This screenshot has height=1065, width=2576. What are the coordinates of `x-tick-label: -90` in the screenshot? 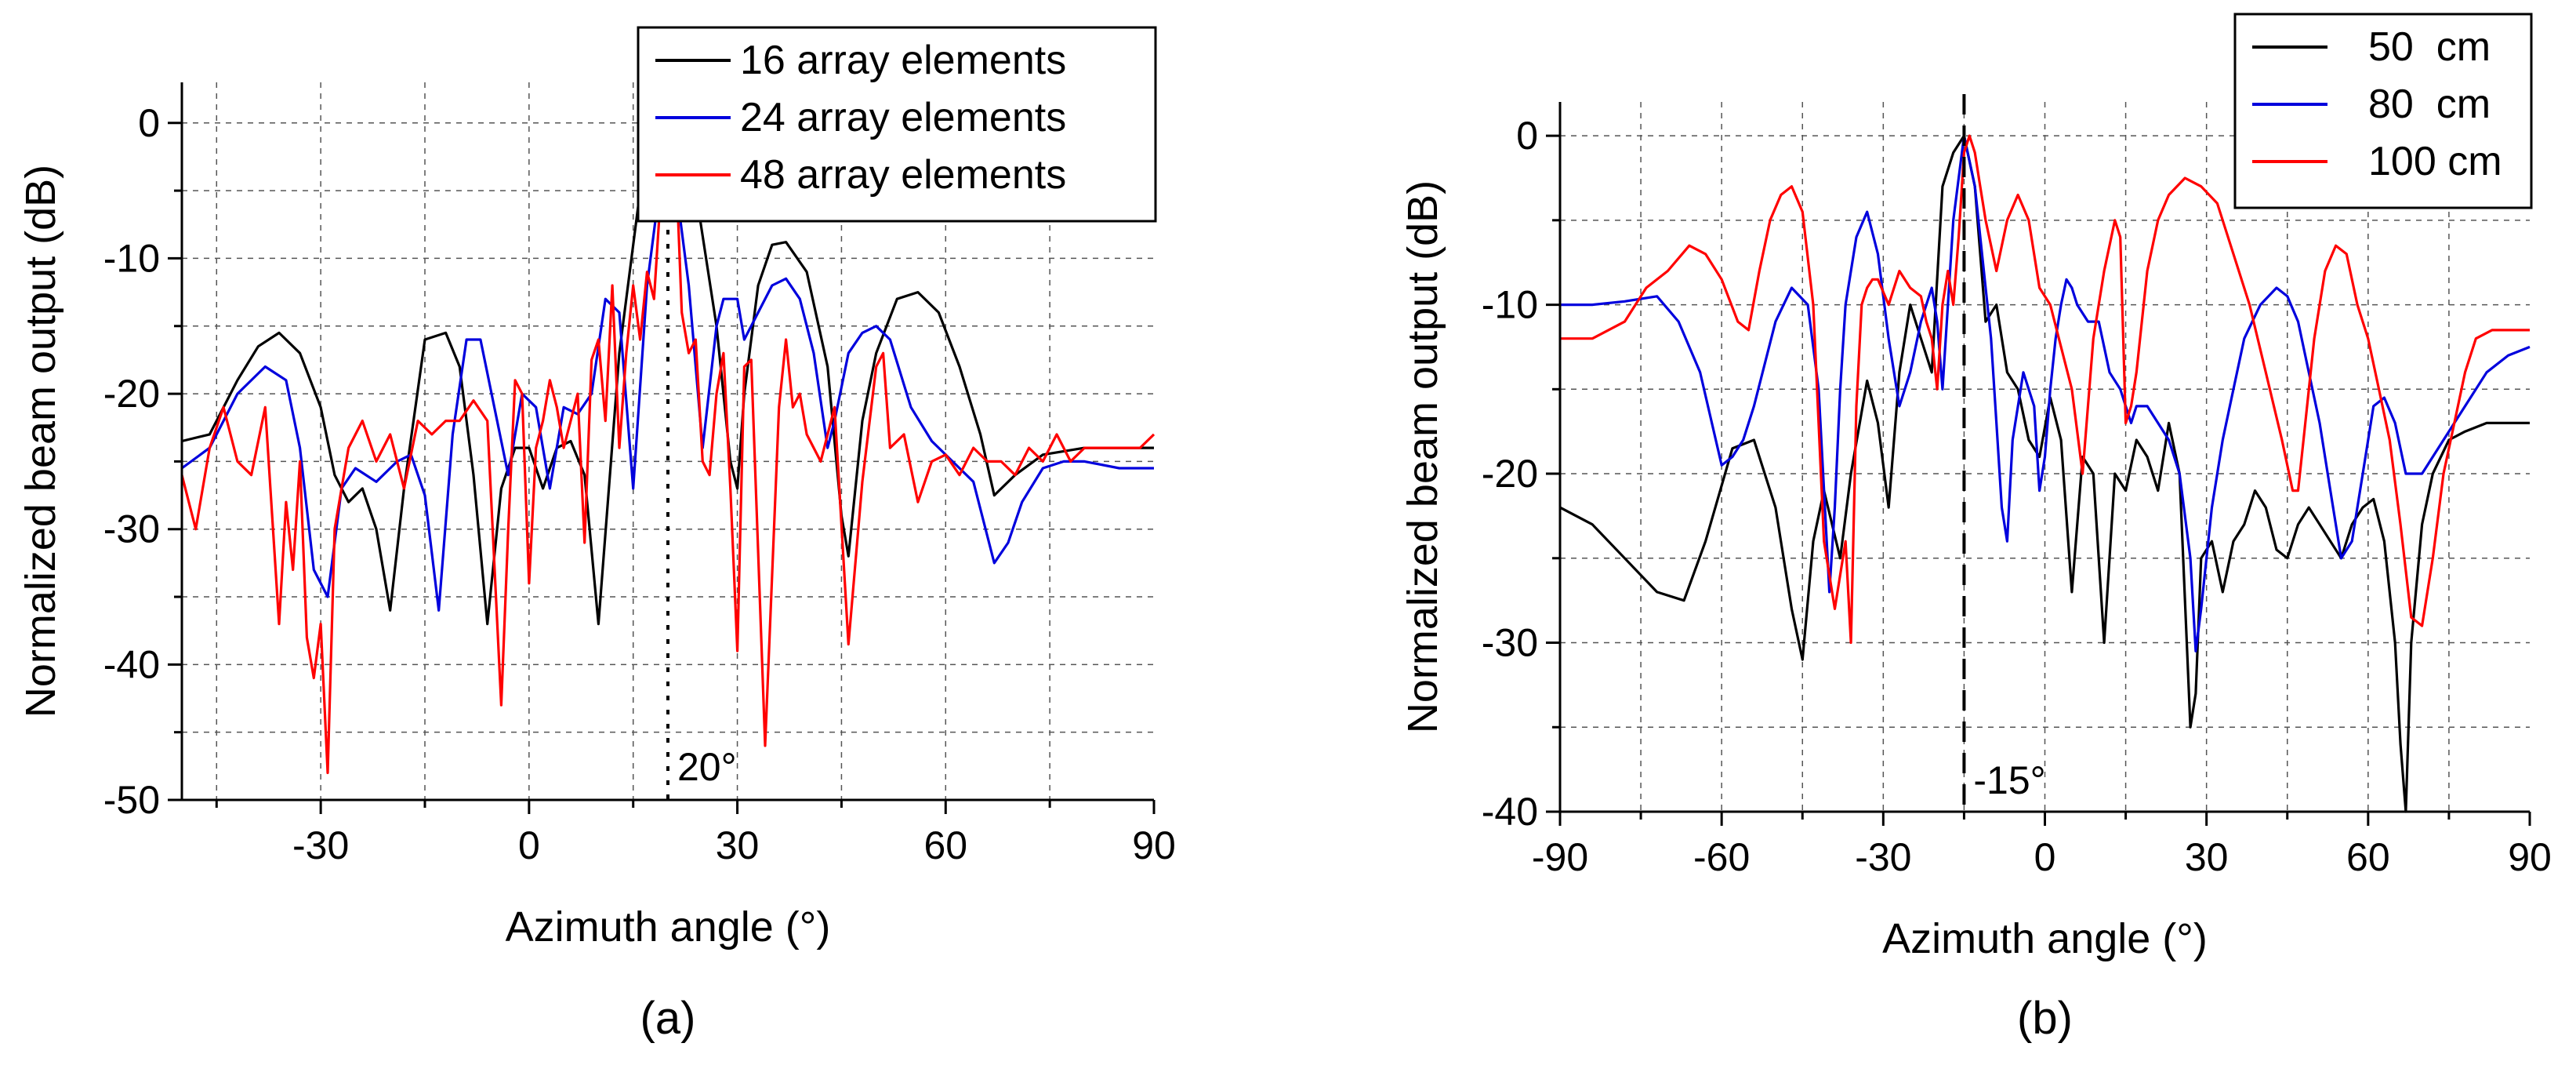 It's located at (1560, 857).